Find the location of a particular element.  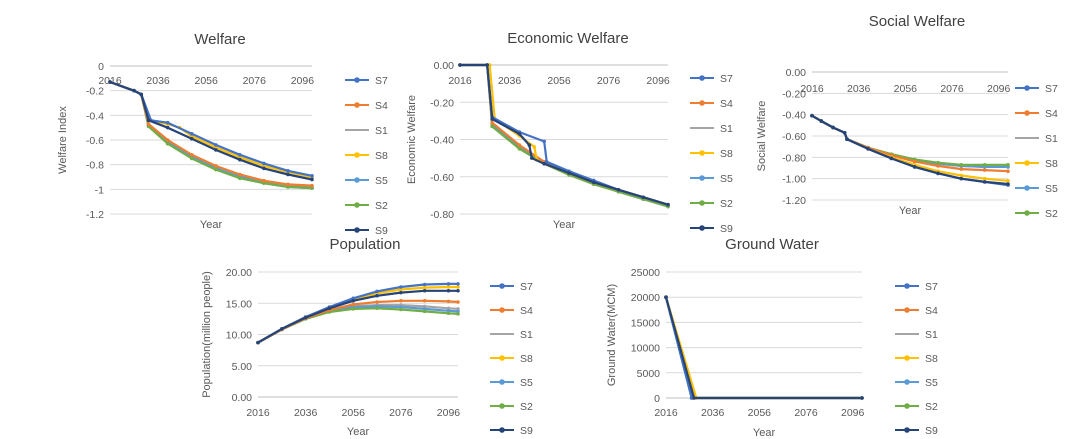

population-ytick-label: 20.00 is located at coordinates (239, 273).